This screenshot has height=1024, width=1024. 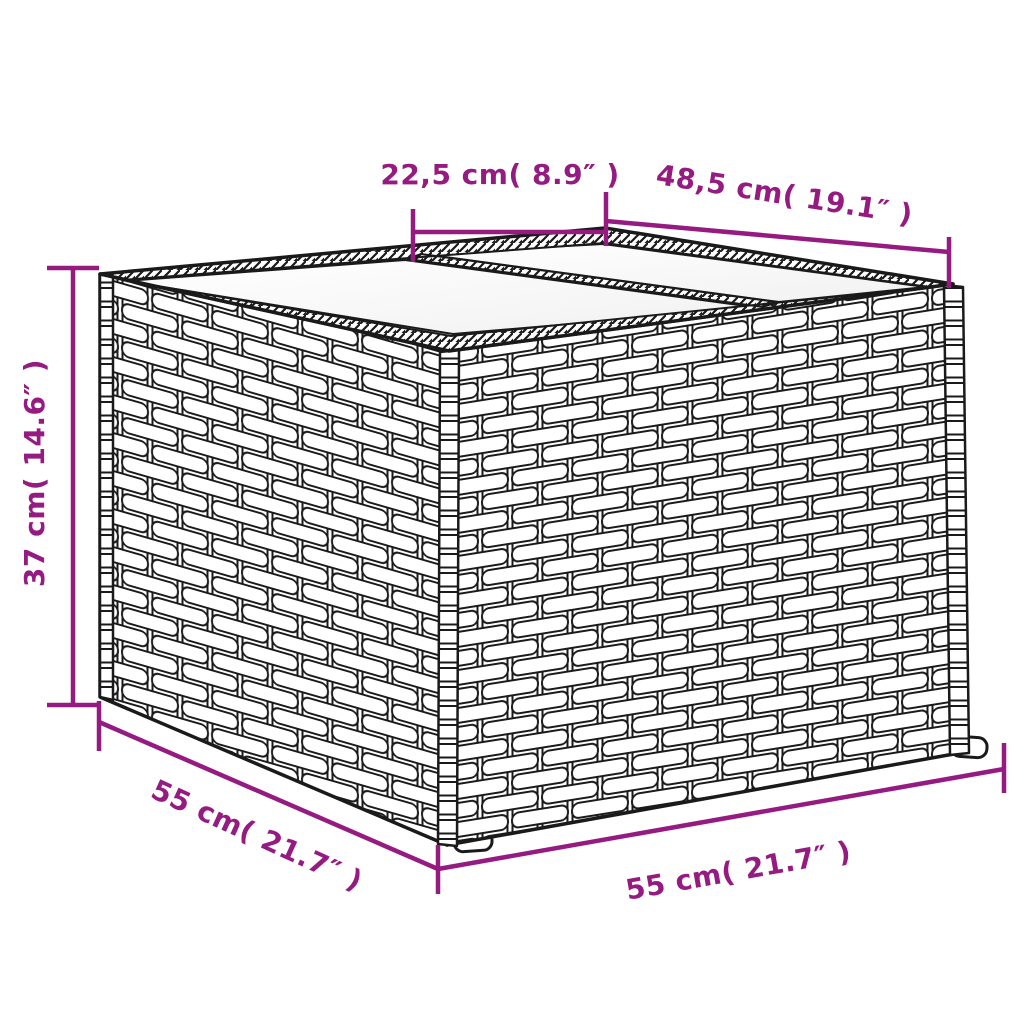 What do you see at coordinates (34, 473) in the screenshot?
I see `label-height: 37 cm( 14.6″ )` at bounding box center [34, 473].